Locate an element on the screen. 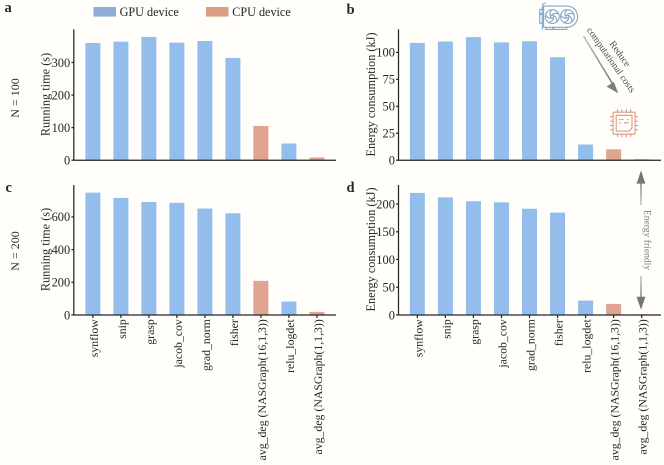 This screenshot has width=664, height=465. svg-text: GPU device is located at coordinates (149, 12).